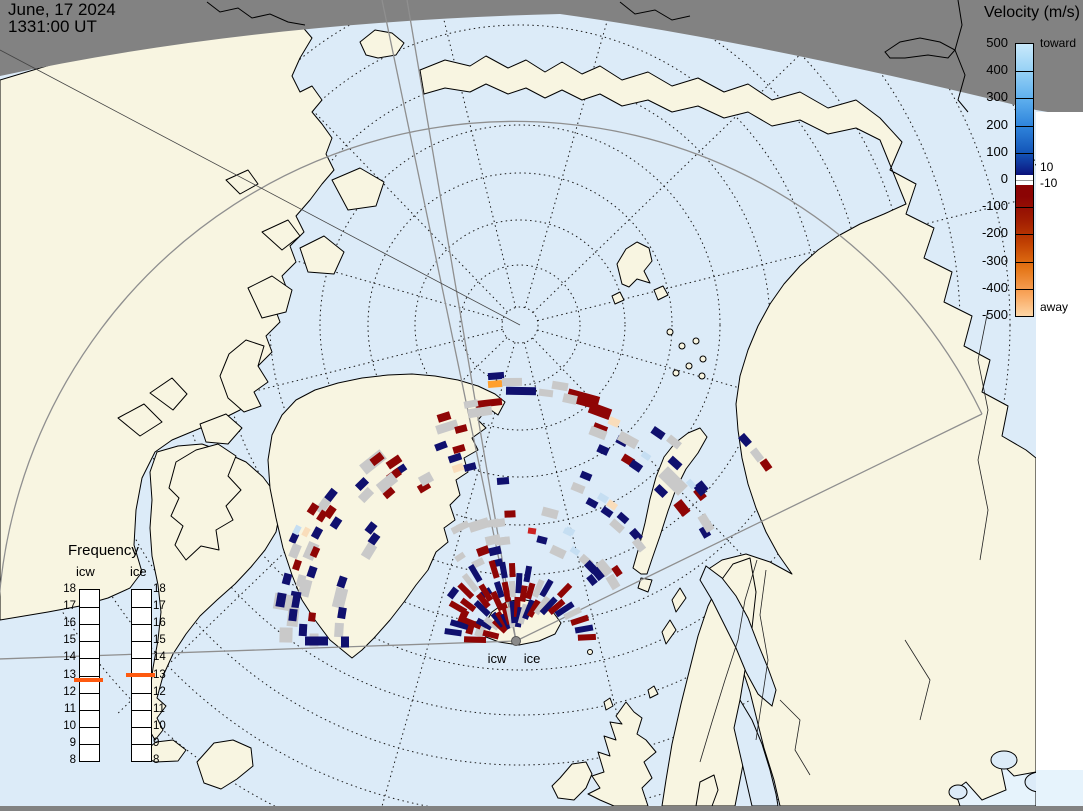 This screenshot has width=1083, height=811. I want to click on land-baffin, so click(205, 502).